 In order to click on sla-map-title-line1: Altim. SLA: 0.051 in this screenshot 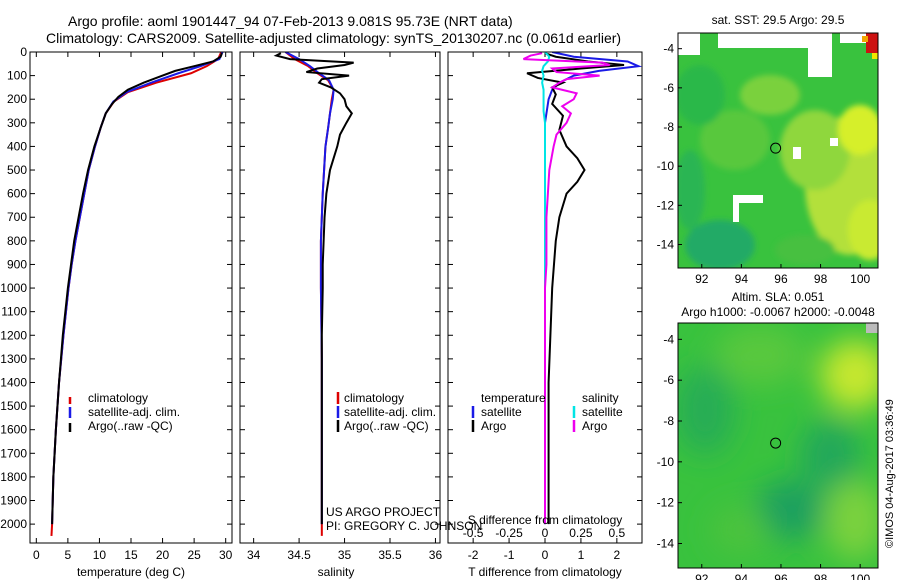, I will do `click(778, 297)`.